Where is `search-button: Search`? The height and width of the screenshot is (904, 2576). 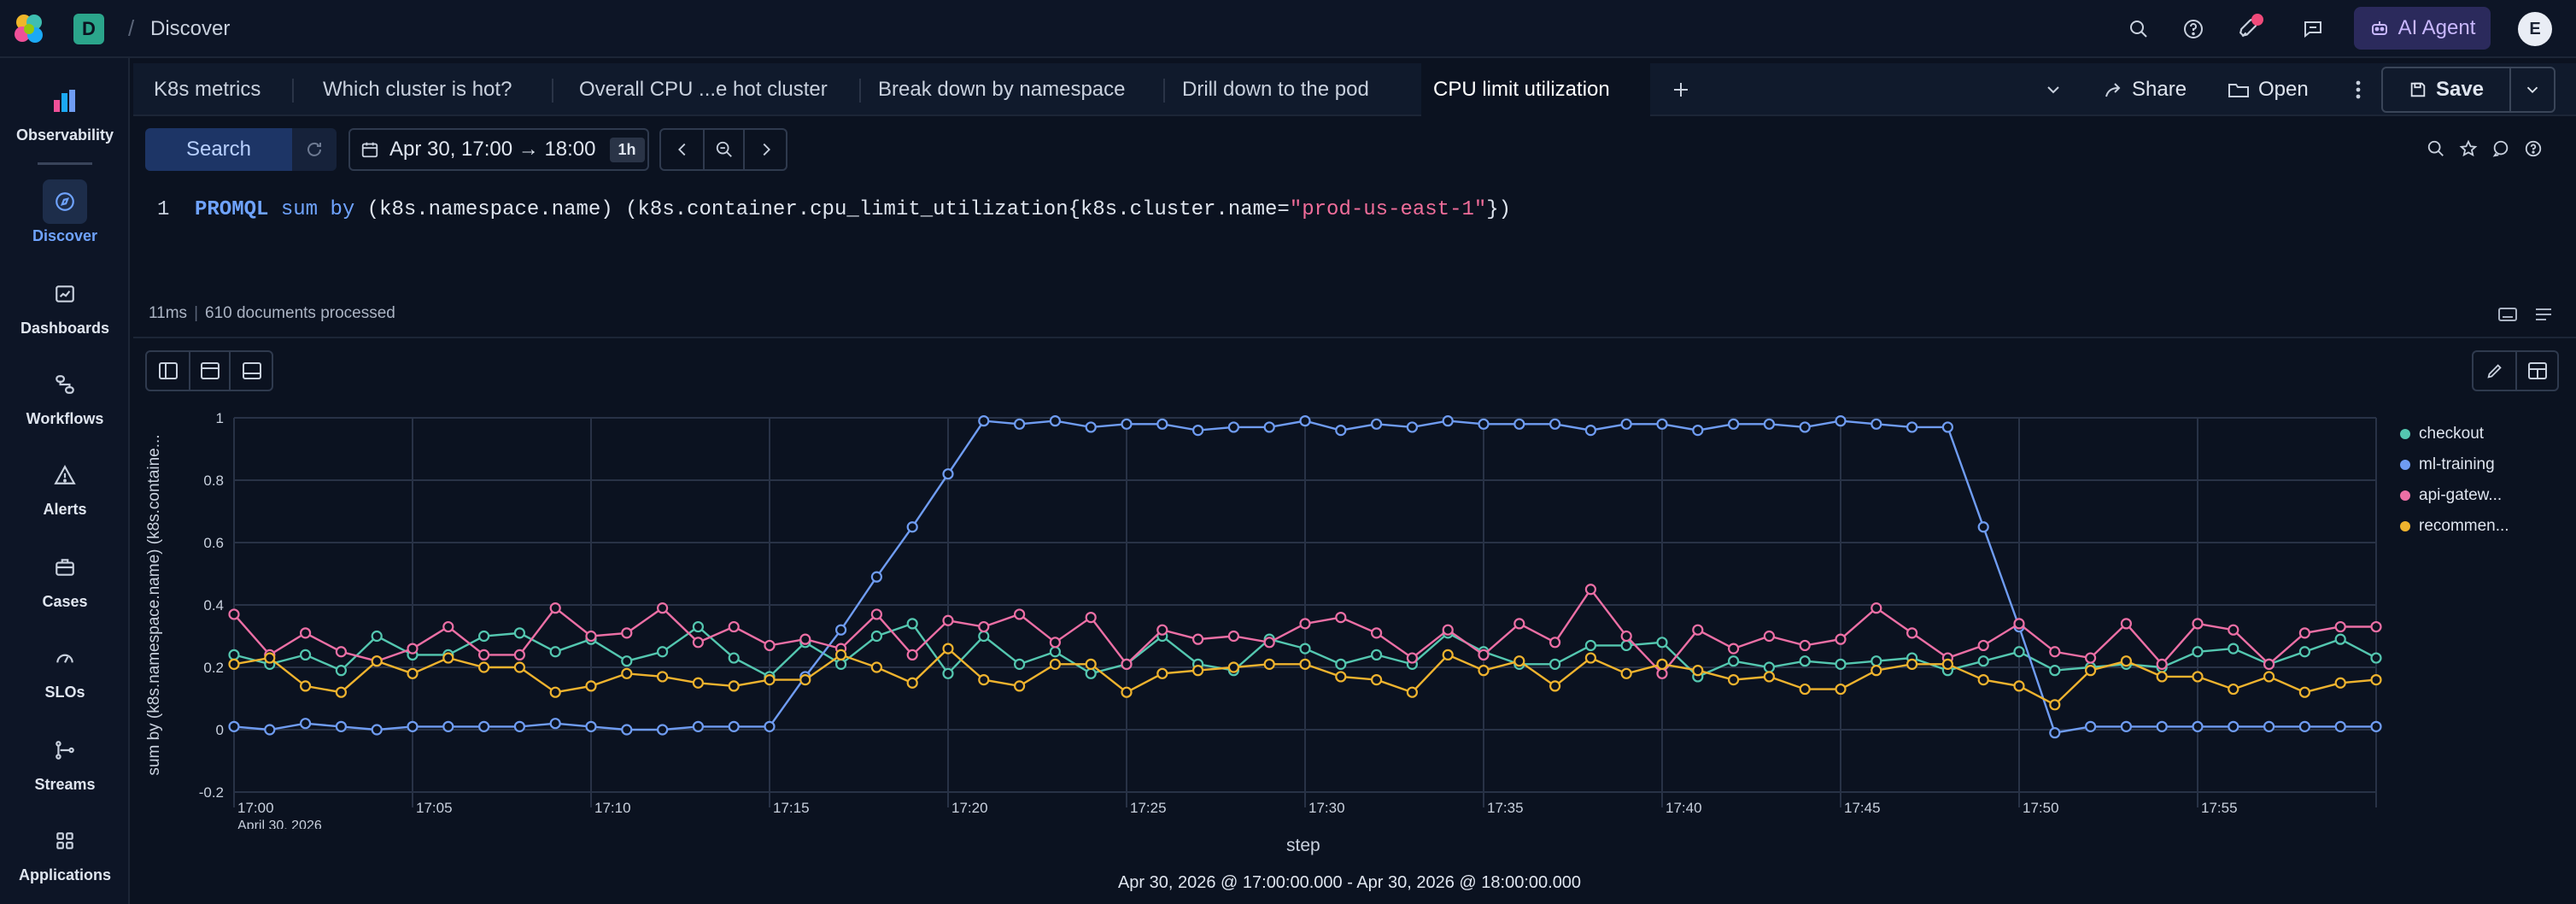 search-button: Search is located at coordinates (218, 150).